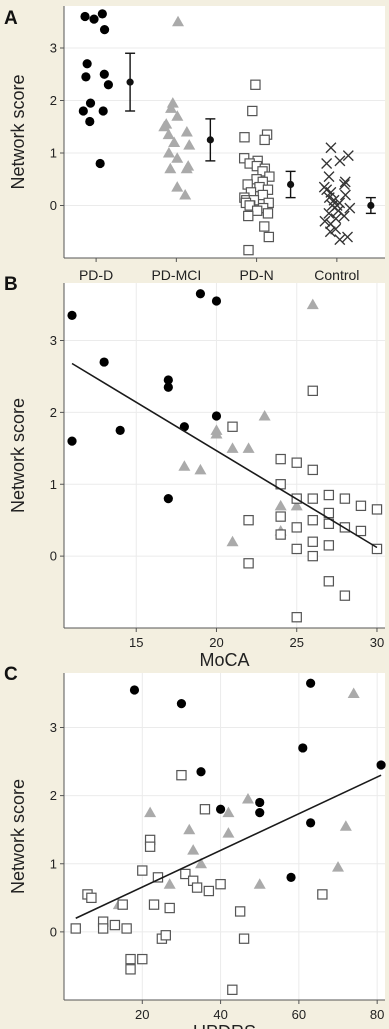 Image resolution: width=389 pixels, height=1029 pixels. What do you see at coordinates (176, 275) in the screenshot?
I see `x-tick-label: PD-MCI` at bounding box center [176, 275].